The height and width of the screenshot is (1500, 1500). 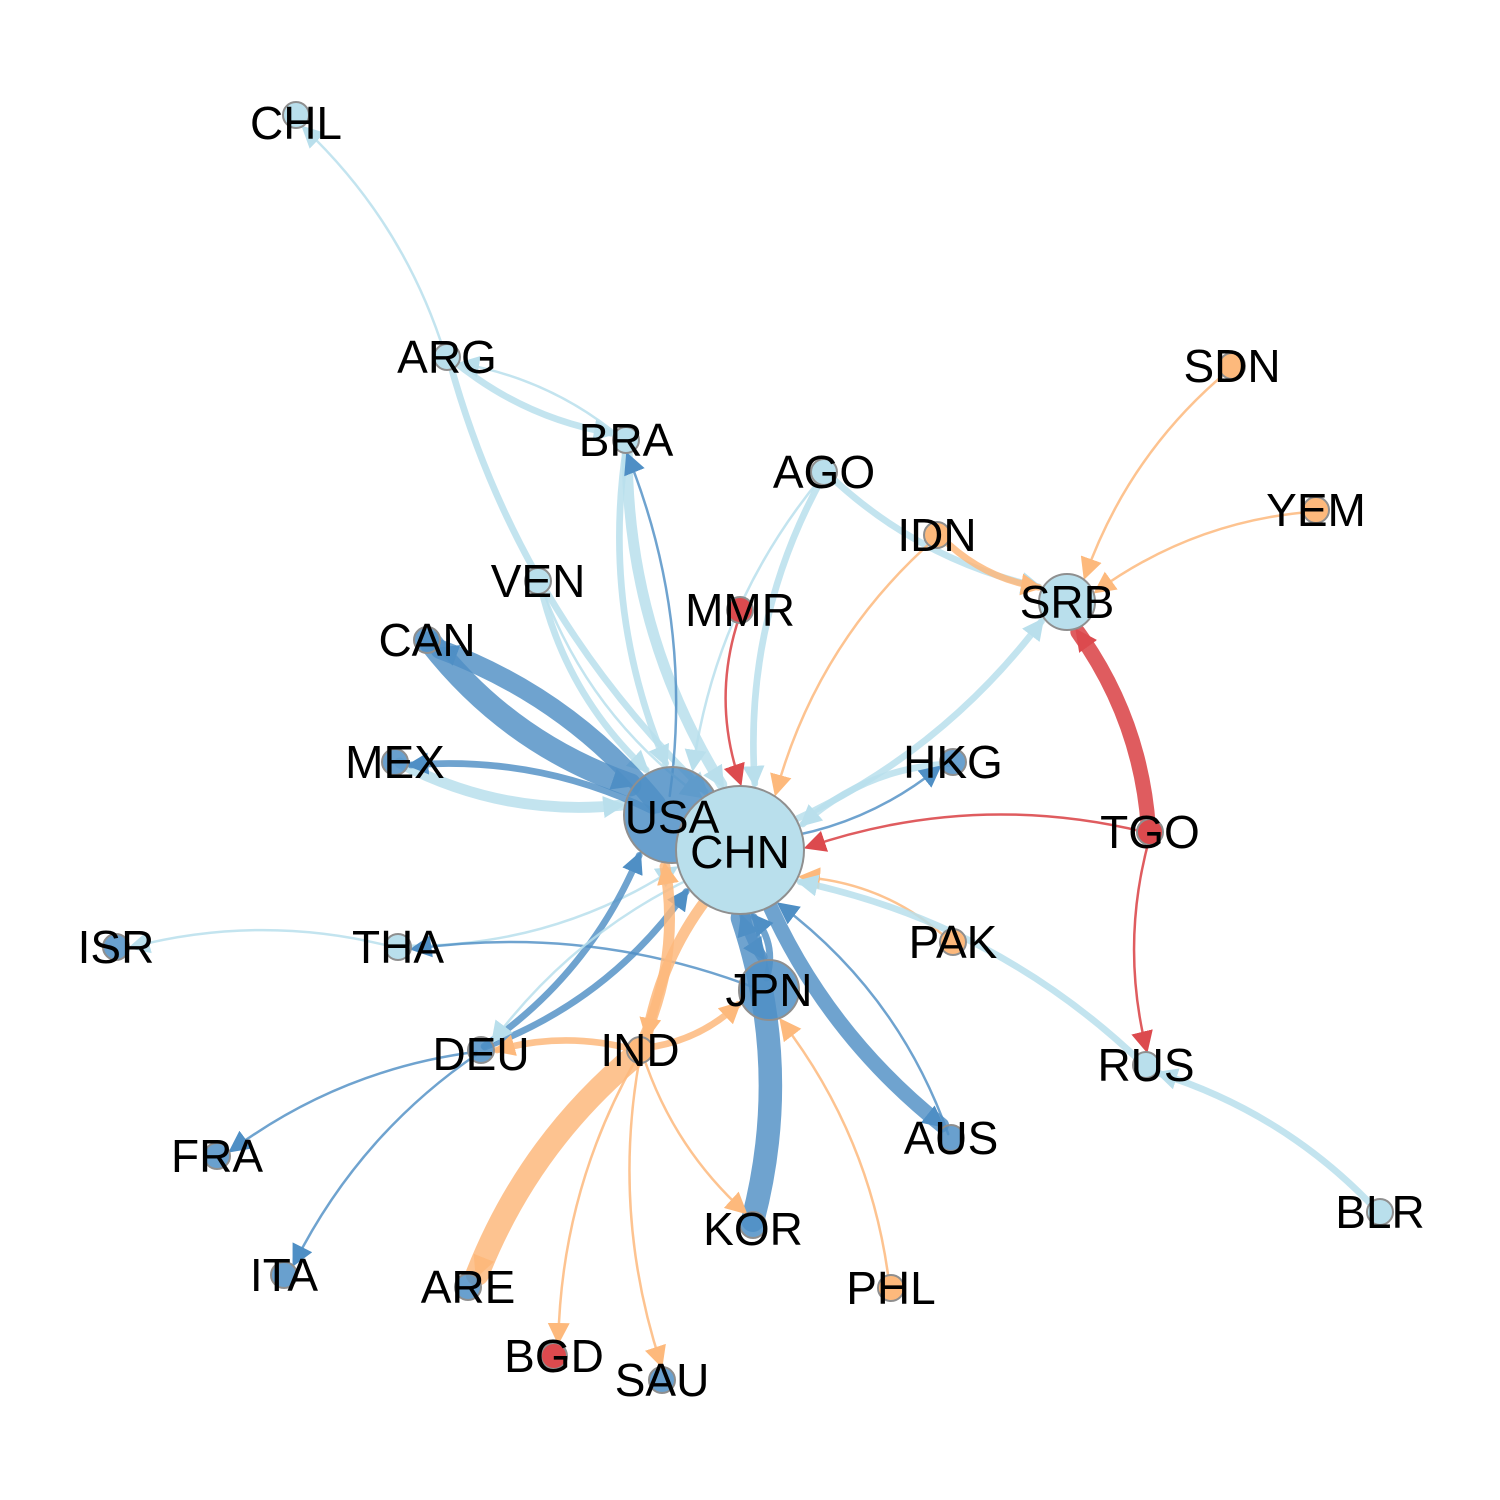 I want to click on edge-tgo-to-chn, so click(x=975, y=832).